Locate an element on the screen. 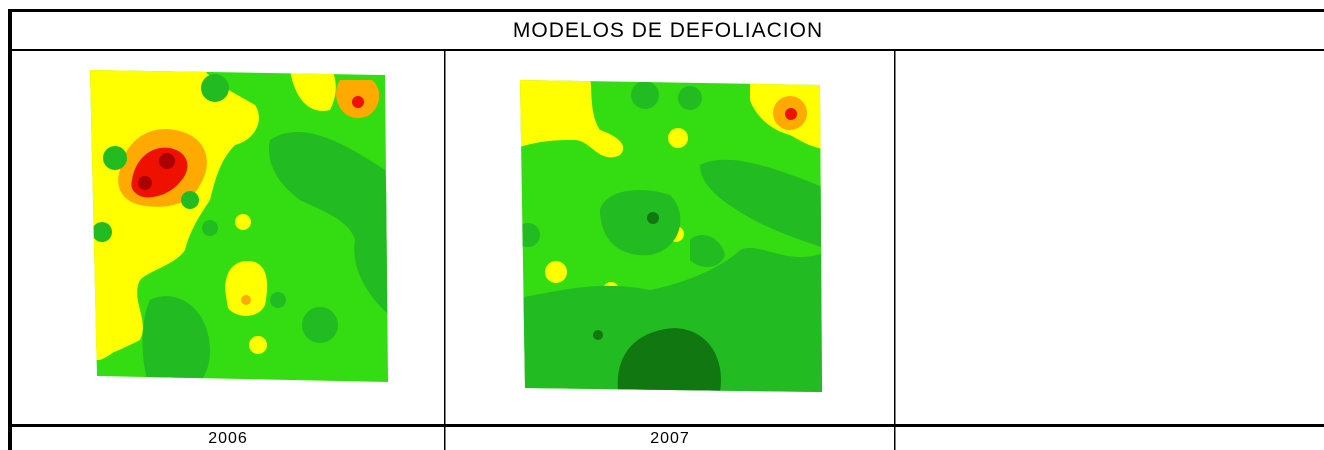 The image size is (1324, 450). caption: 2006 is located at coordinates (228, 438).